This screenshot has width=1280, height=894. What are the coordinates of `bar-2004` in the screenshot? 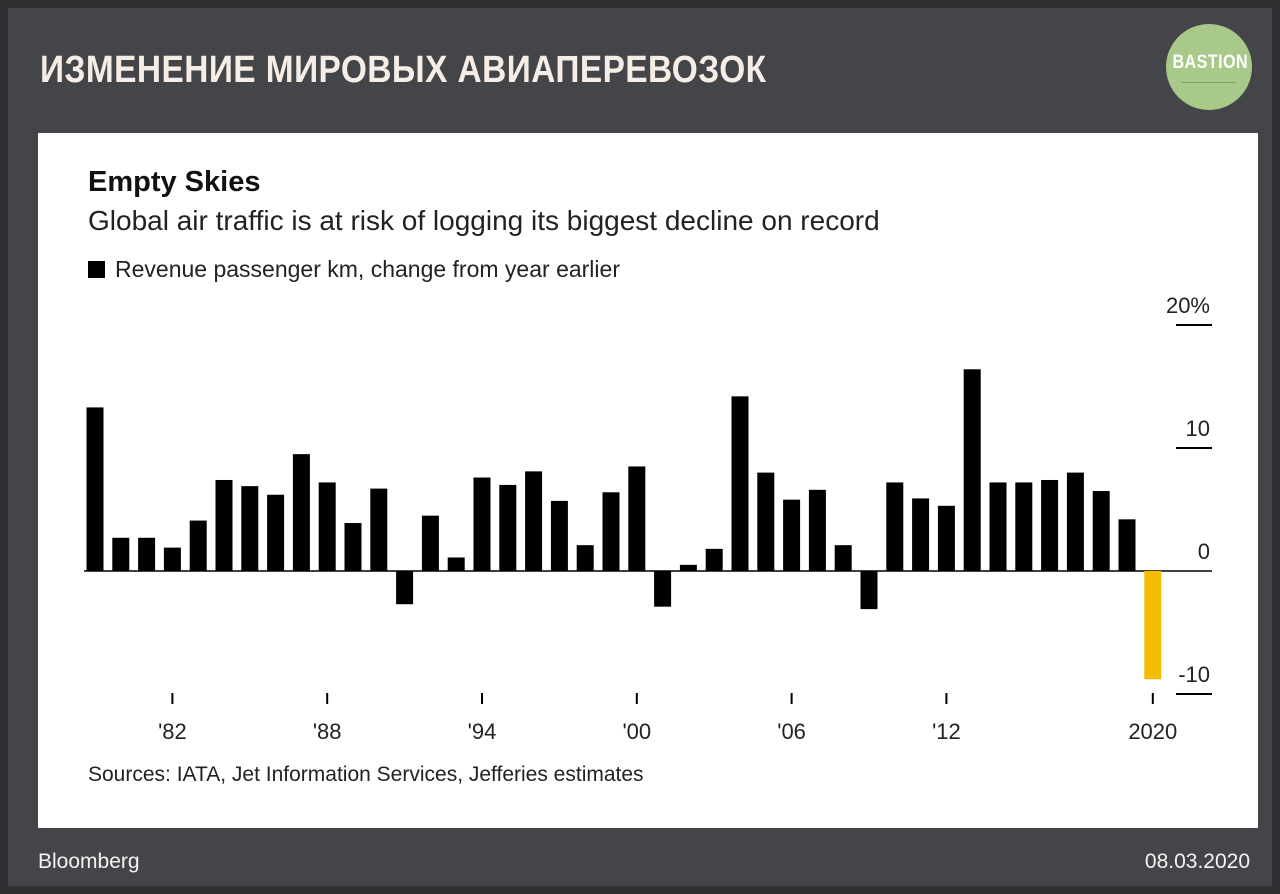 It's located at (740, 483).